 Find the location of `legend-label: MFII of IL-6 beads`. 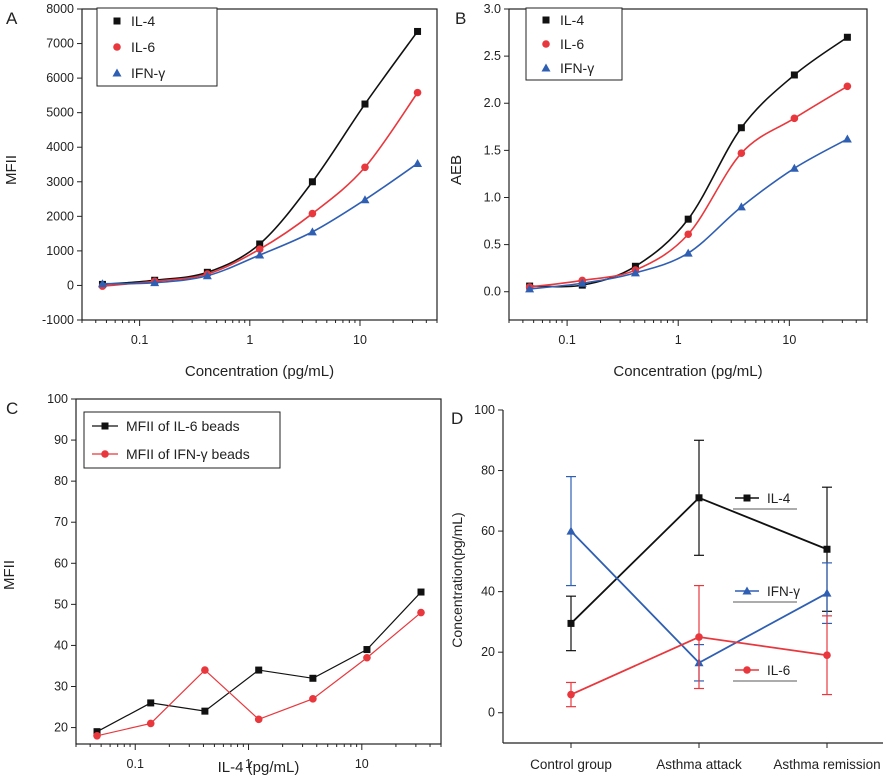

legend-label: MFII of IL-6 beads is located at coordinates (183, 426).